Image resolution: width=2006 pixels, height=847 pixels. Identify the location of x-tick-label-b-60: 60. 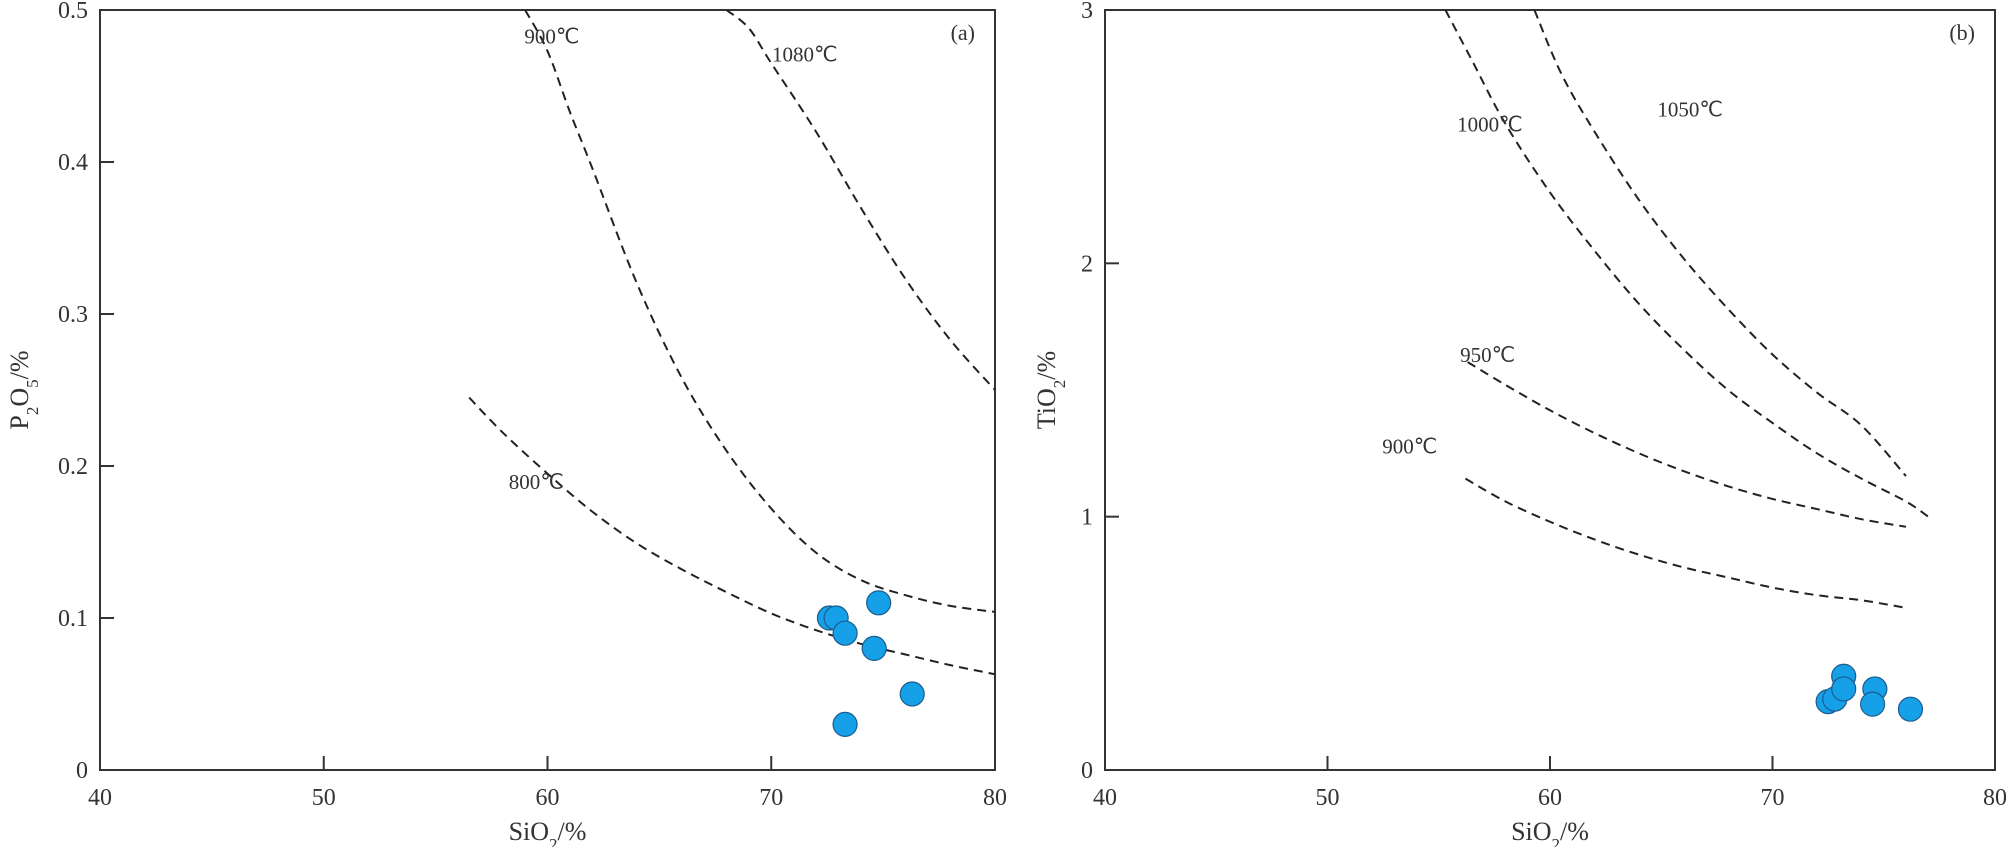
(1550, 798).